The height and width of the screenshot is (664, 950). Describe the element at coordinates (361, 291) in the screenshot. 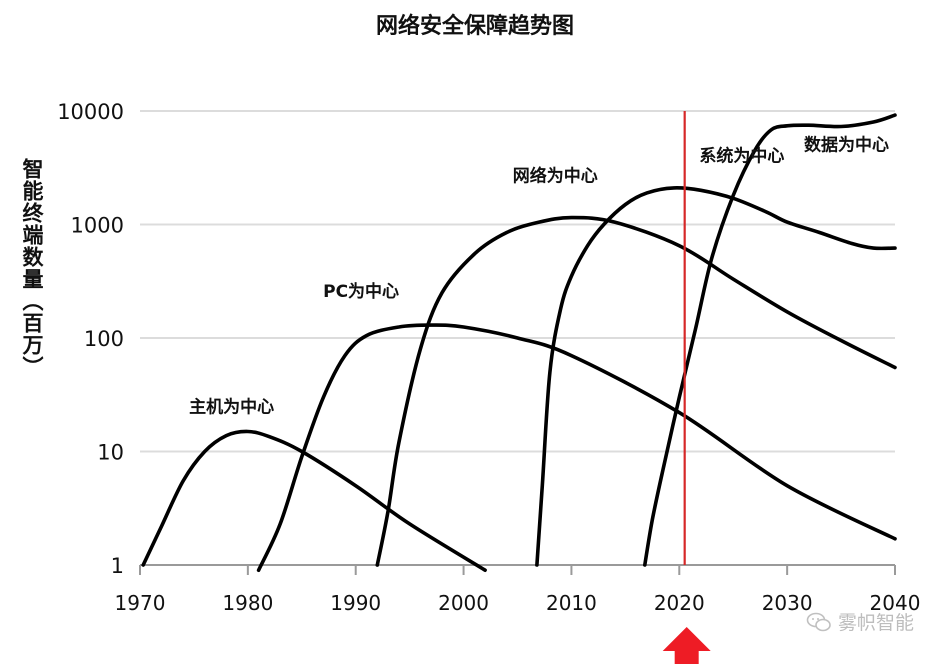

I see `series-label-2: PC为中心` at that location.